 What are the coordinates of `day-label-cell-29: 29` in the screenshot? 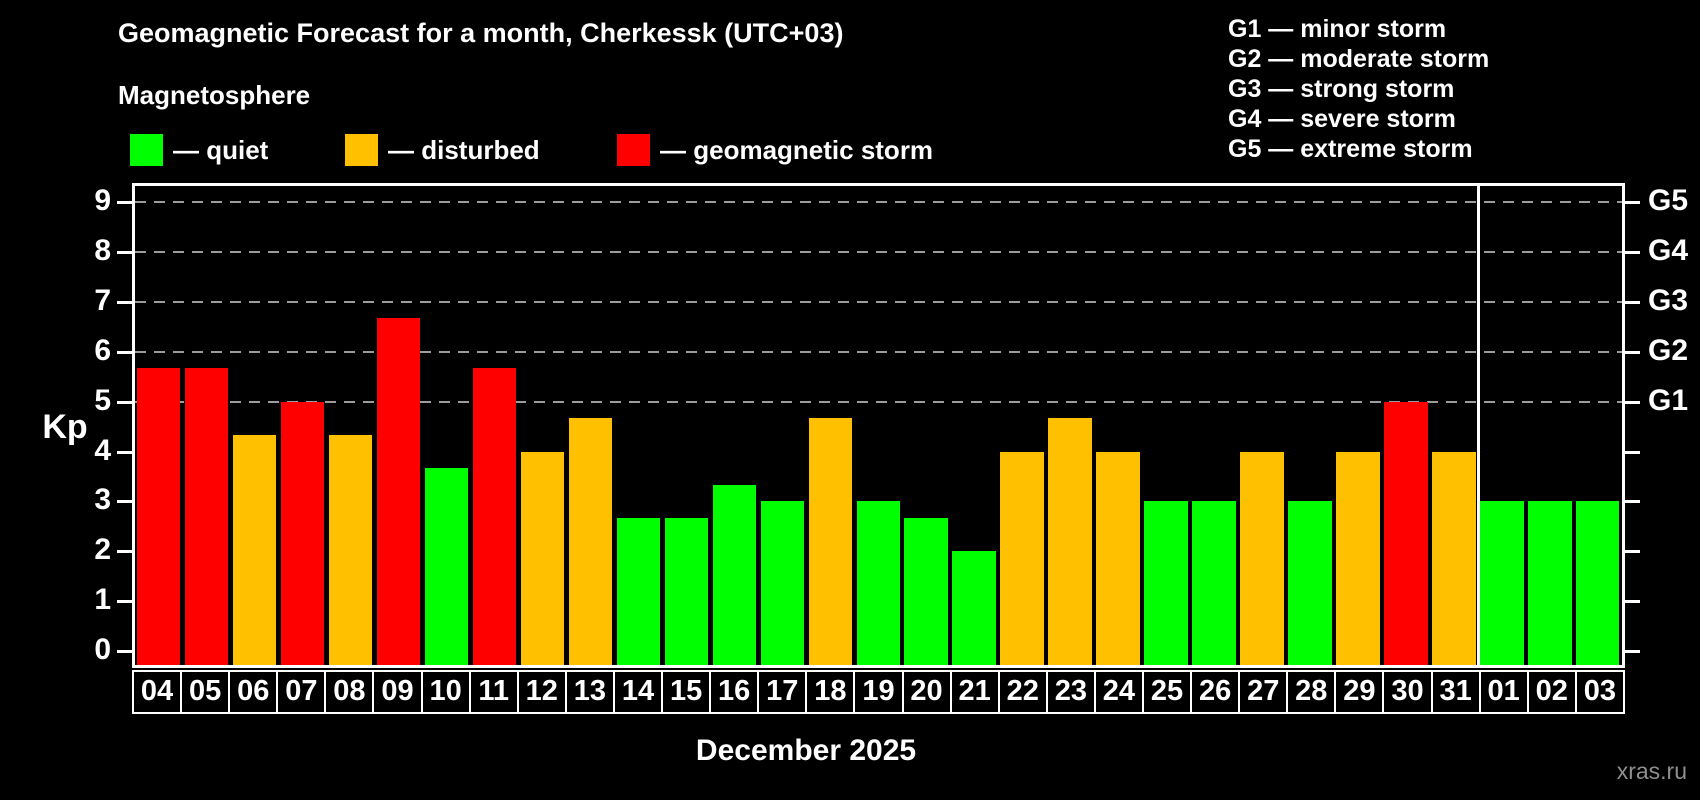 It's located at (1359, 692).